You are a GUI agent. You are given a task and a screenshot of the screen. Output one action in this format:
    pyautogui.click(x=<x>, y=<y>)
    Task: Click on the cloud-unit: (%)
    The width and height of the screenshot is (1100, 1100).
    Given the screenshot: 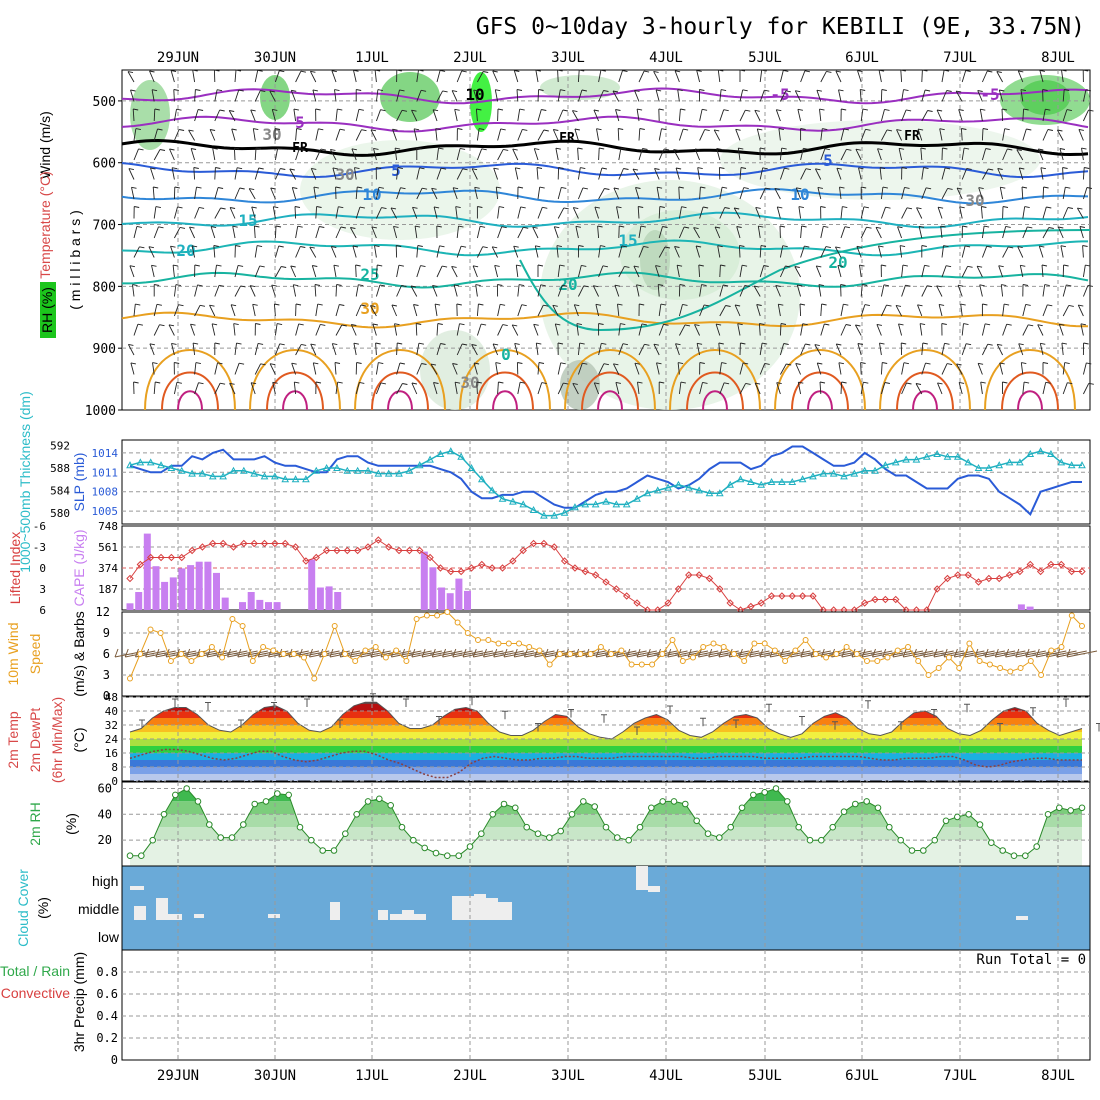 What is the action you would take?
    pyautogui.click(x=43, y=908)
    